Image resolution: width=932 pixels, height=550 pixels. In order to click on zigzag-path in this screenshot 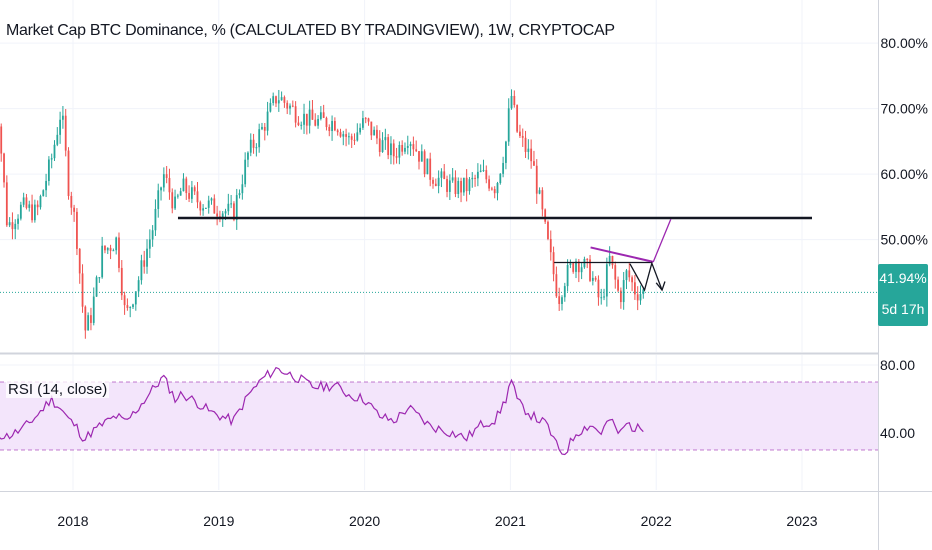, I will do `click(646, 276)`.